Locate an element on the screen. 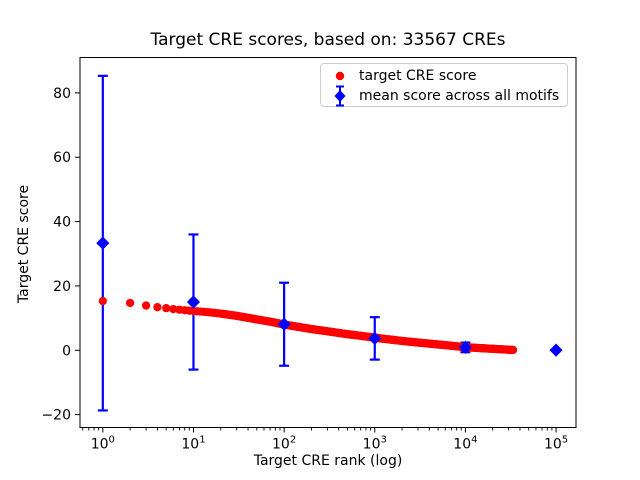  x-axis-ticks: 10⁰ 10¹ 10² 10³ 10⁴ 10⁵ is located at coordinates (325, 440).